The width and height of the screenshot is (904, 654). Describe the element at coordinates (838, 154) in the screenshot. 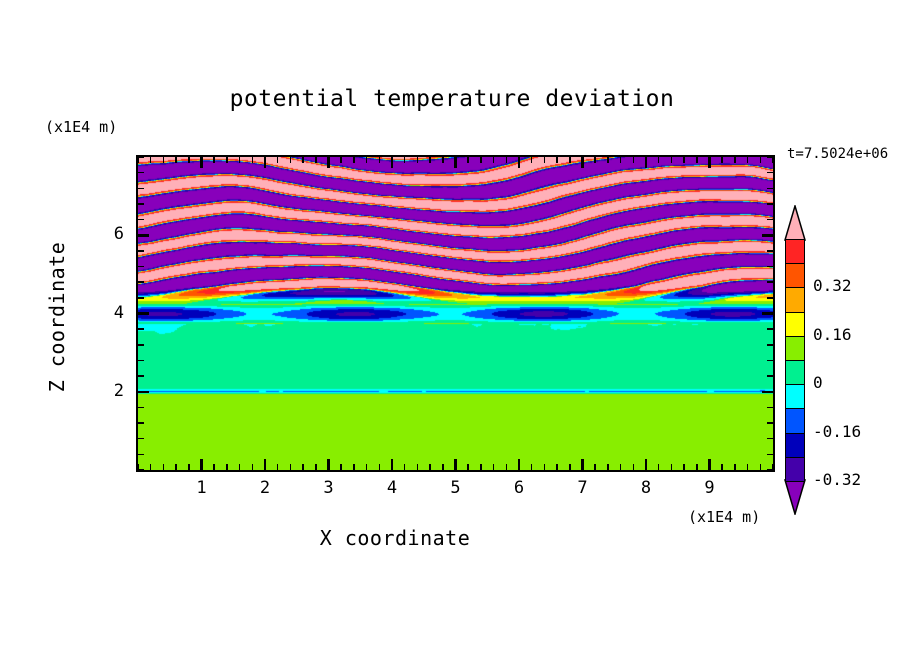

I see `timestamp-annotation: t=7.5024e+06` at that location.